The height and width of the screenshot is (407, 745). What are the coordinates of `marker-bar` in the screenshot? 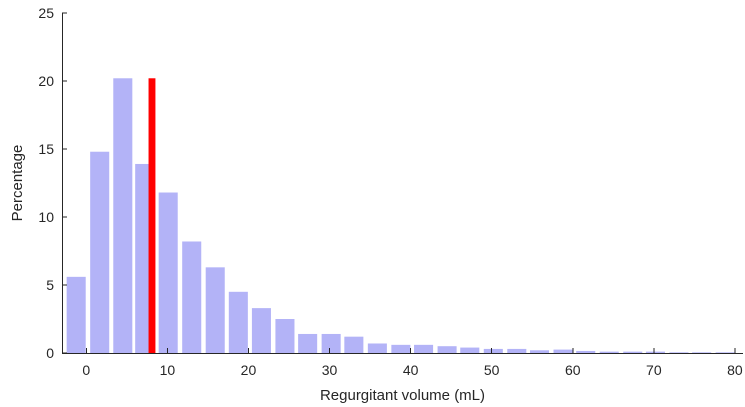 It's located at (152, 215).